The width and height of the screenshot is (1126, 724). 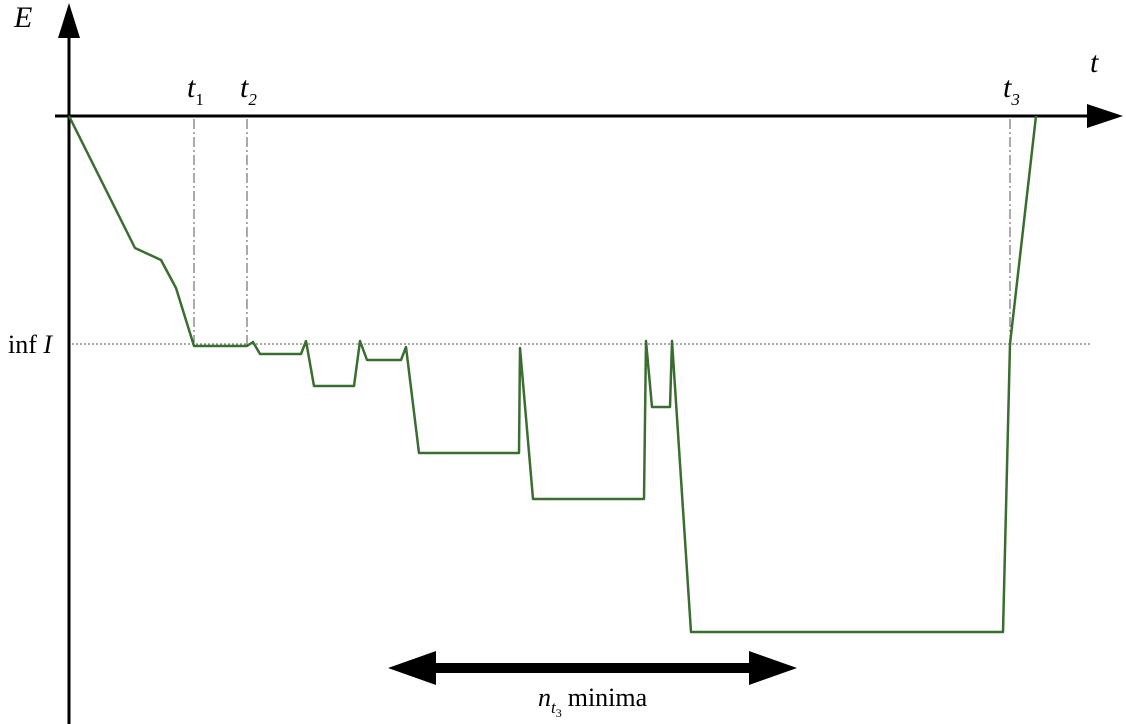 What do you see at coordinates (248, 90) in the screenshot?
I see `t2-label: t2` at bounding box center [248, 90].